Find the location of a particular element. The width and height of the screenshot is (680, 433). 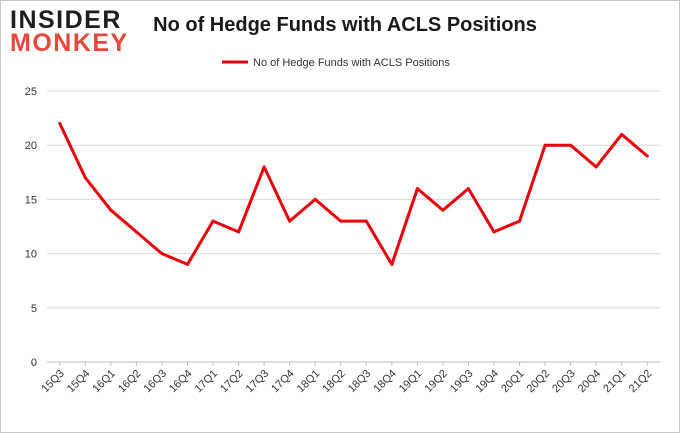

x-tick-label: 21Q2 is located at coordinates (641, 382).